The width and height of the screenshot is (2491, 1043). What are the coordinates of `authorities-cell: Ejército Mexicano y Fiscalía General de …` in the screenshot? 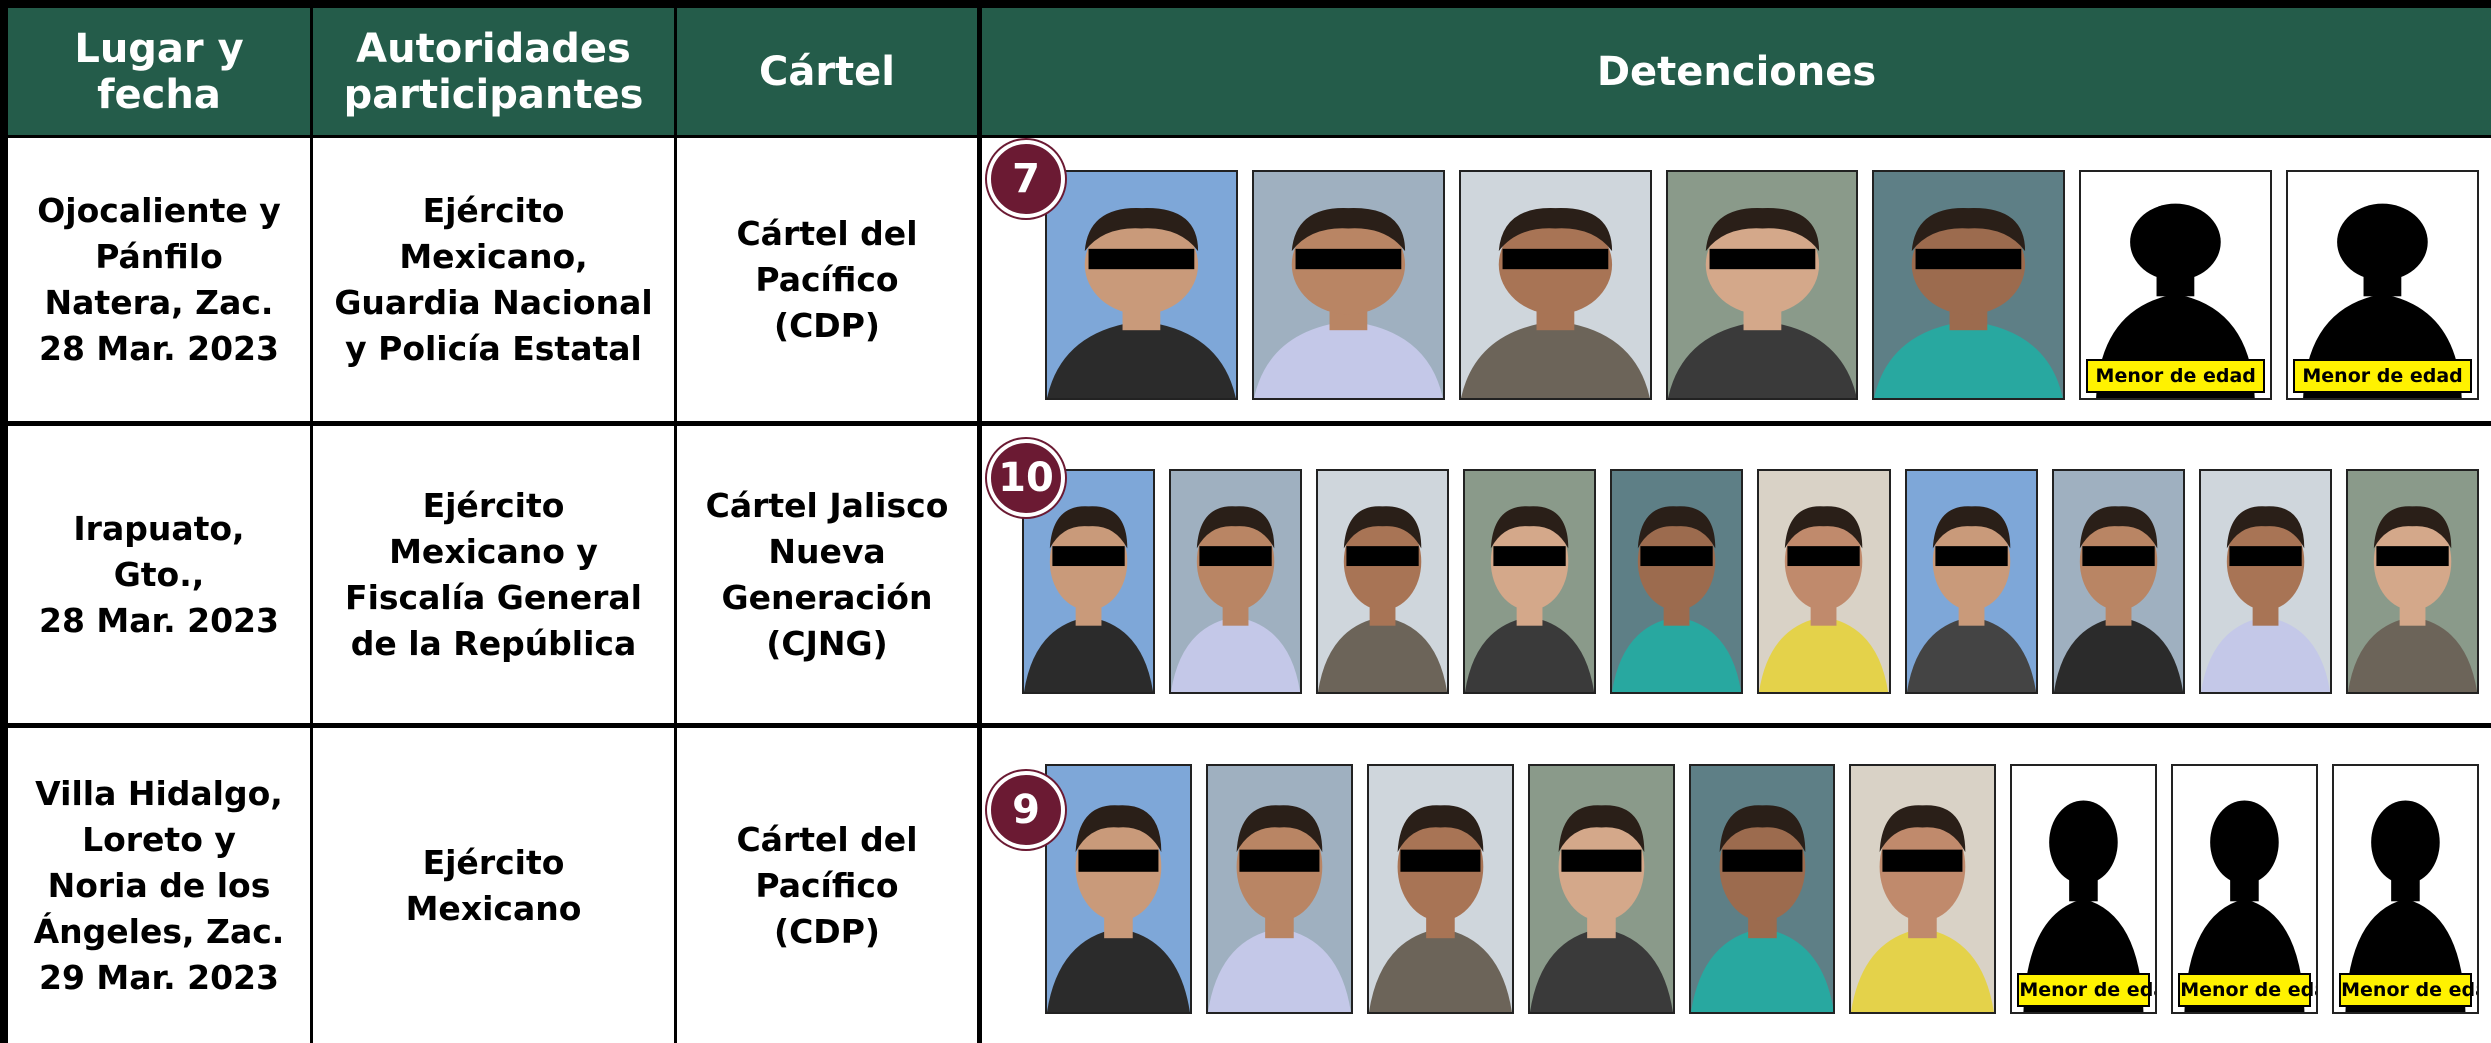 It's located at (493, 574).